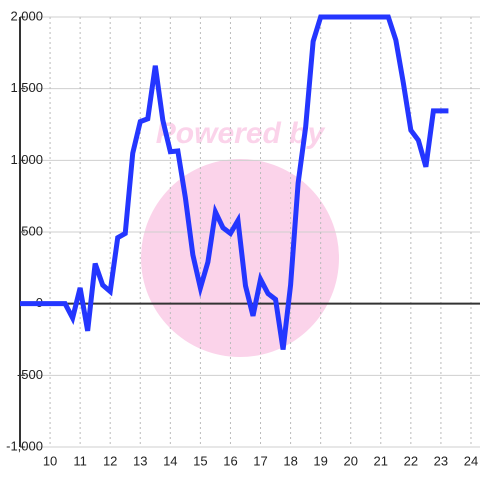  Describe the element at coordinates (24, 445) in the screenshot. I see `y-tick-label: -1,000` at that location.